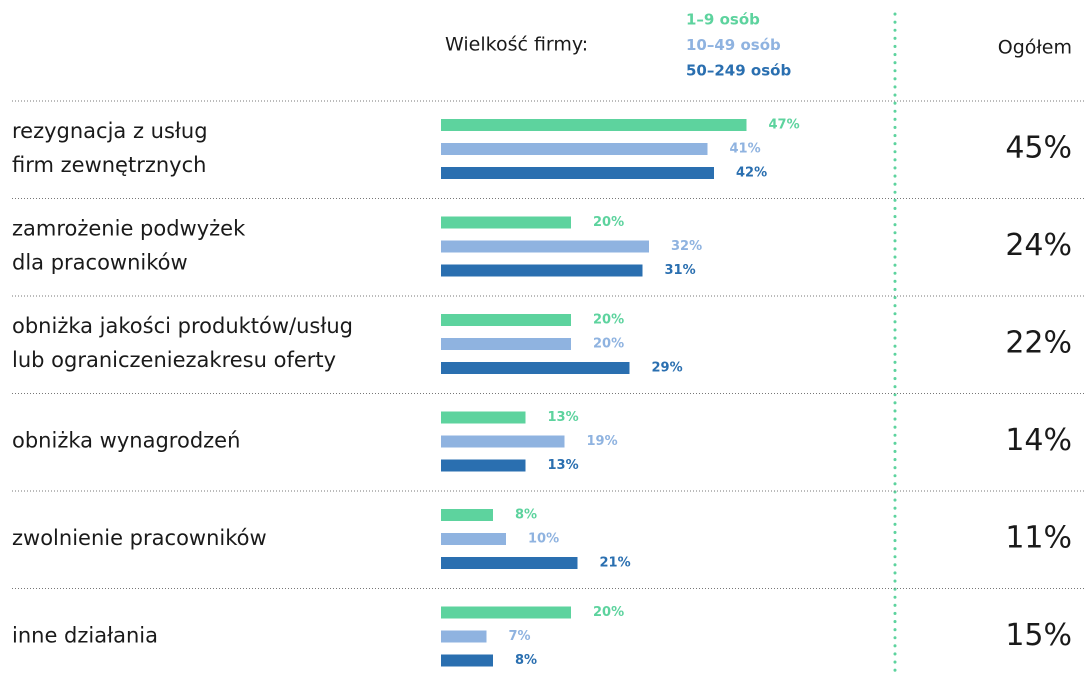 This screenshot has width=1086, height=674. Describe the element at coordinates (110, 131) in the screenshot. I see `category-label: rezygnacja z usług` at that location.